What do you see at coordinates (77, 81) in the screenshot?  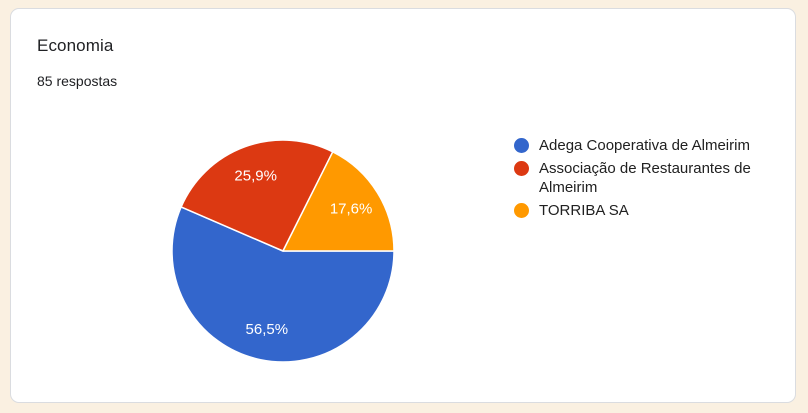 I see `response-count: 85 respostas` at bounding box center [77, 81].